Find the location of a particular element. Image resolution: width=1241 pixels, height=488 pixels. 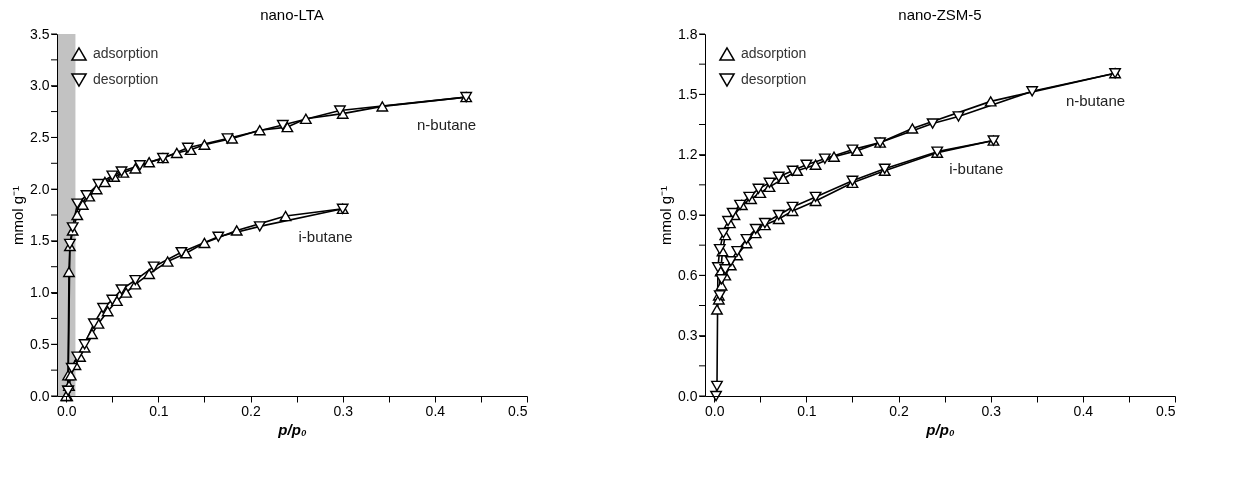

y-tick-label: 1.2 is located at coordinates (688, 154).